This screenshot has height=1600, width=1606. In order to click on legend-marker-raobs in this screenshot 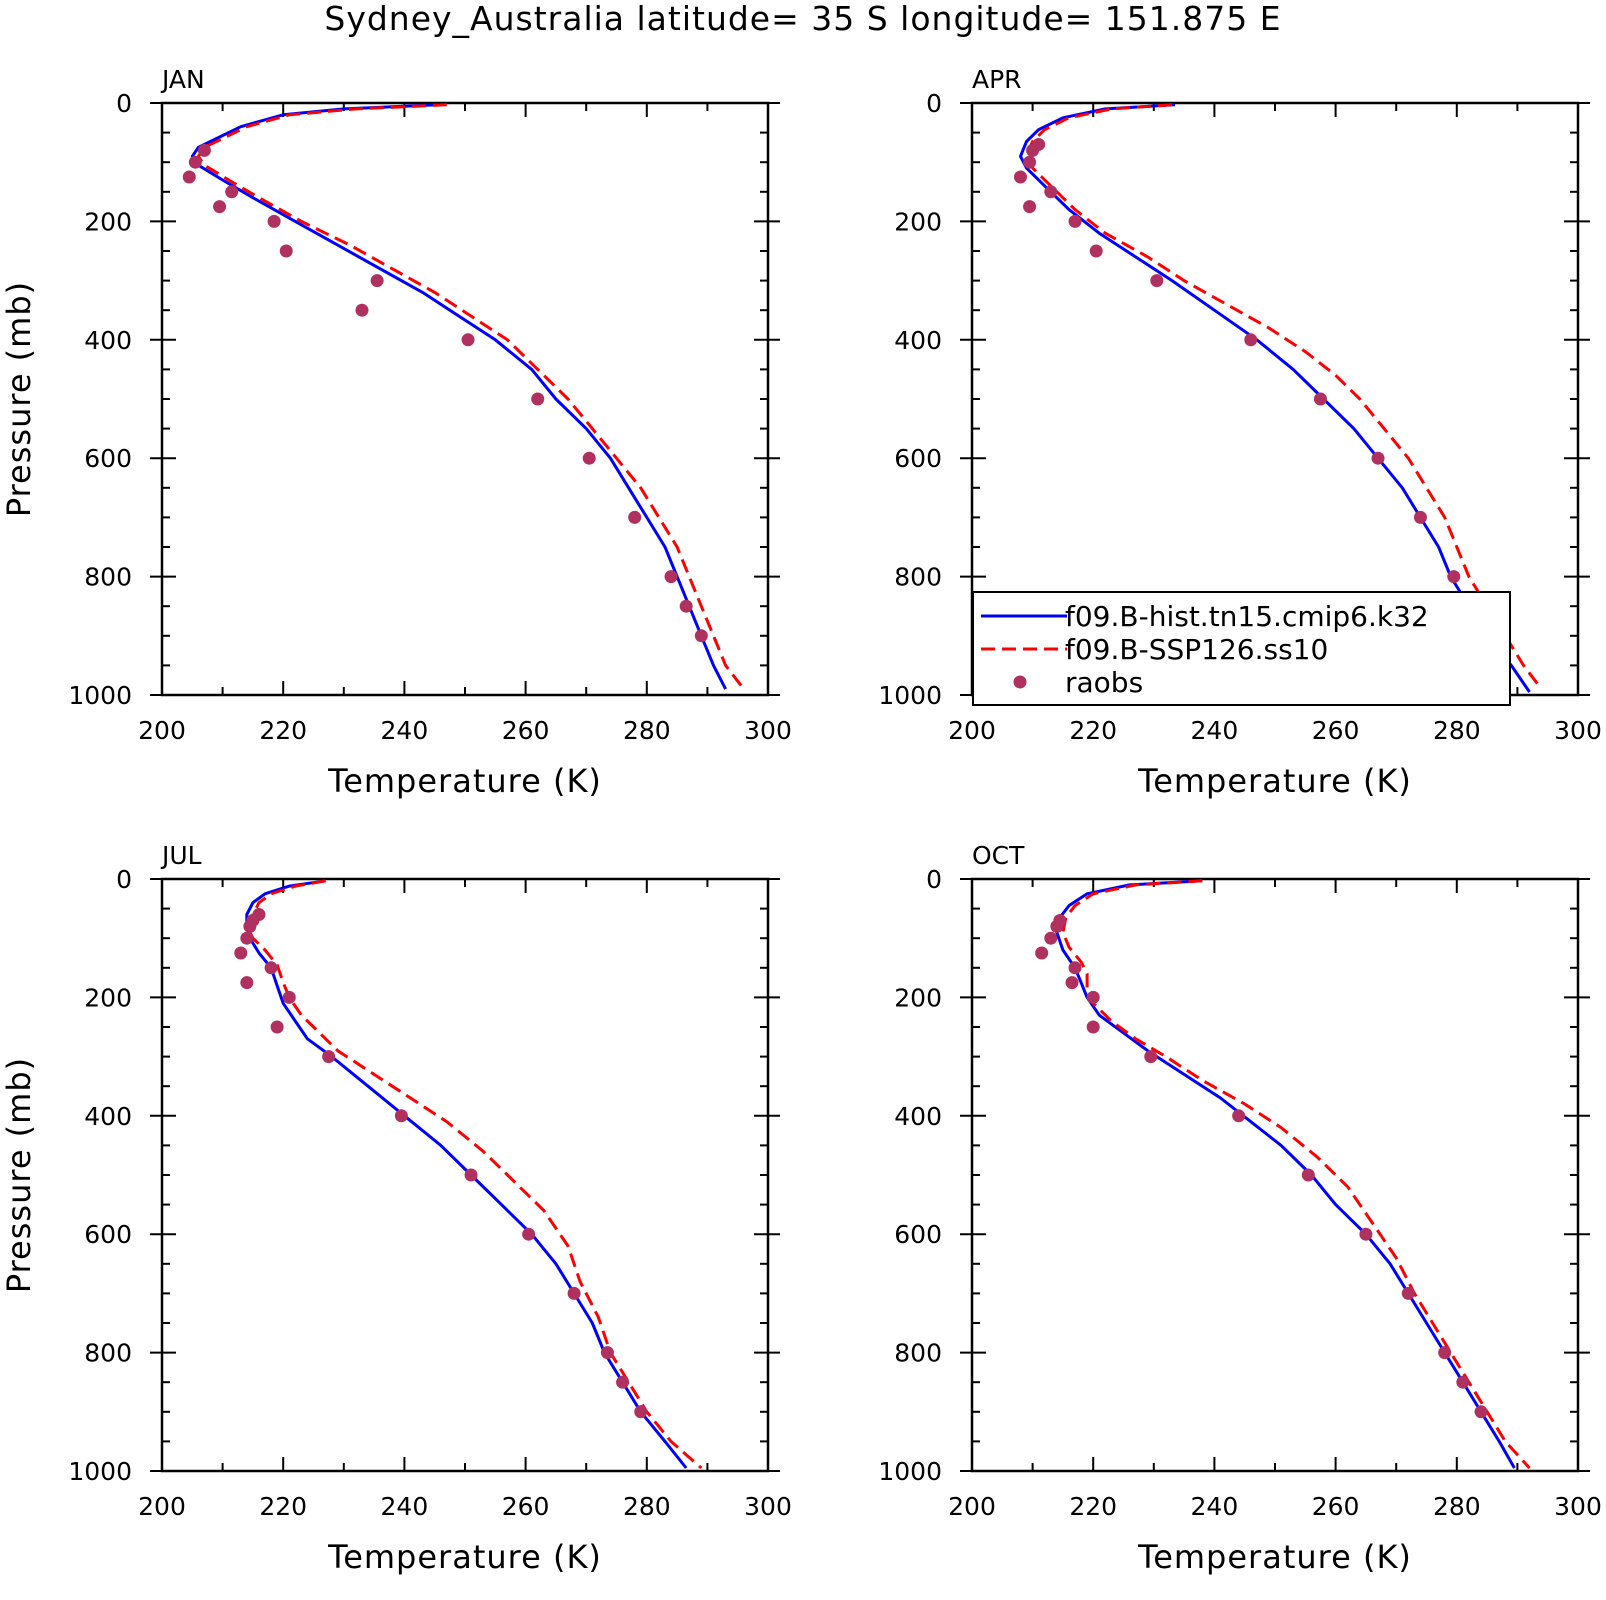, I will do `click(1020, 682)`.